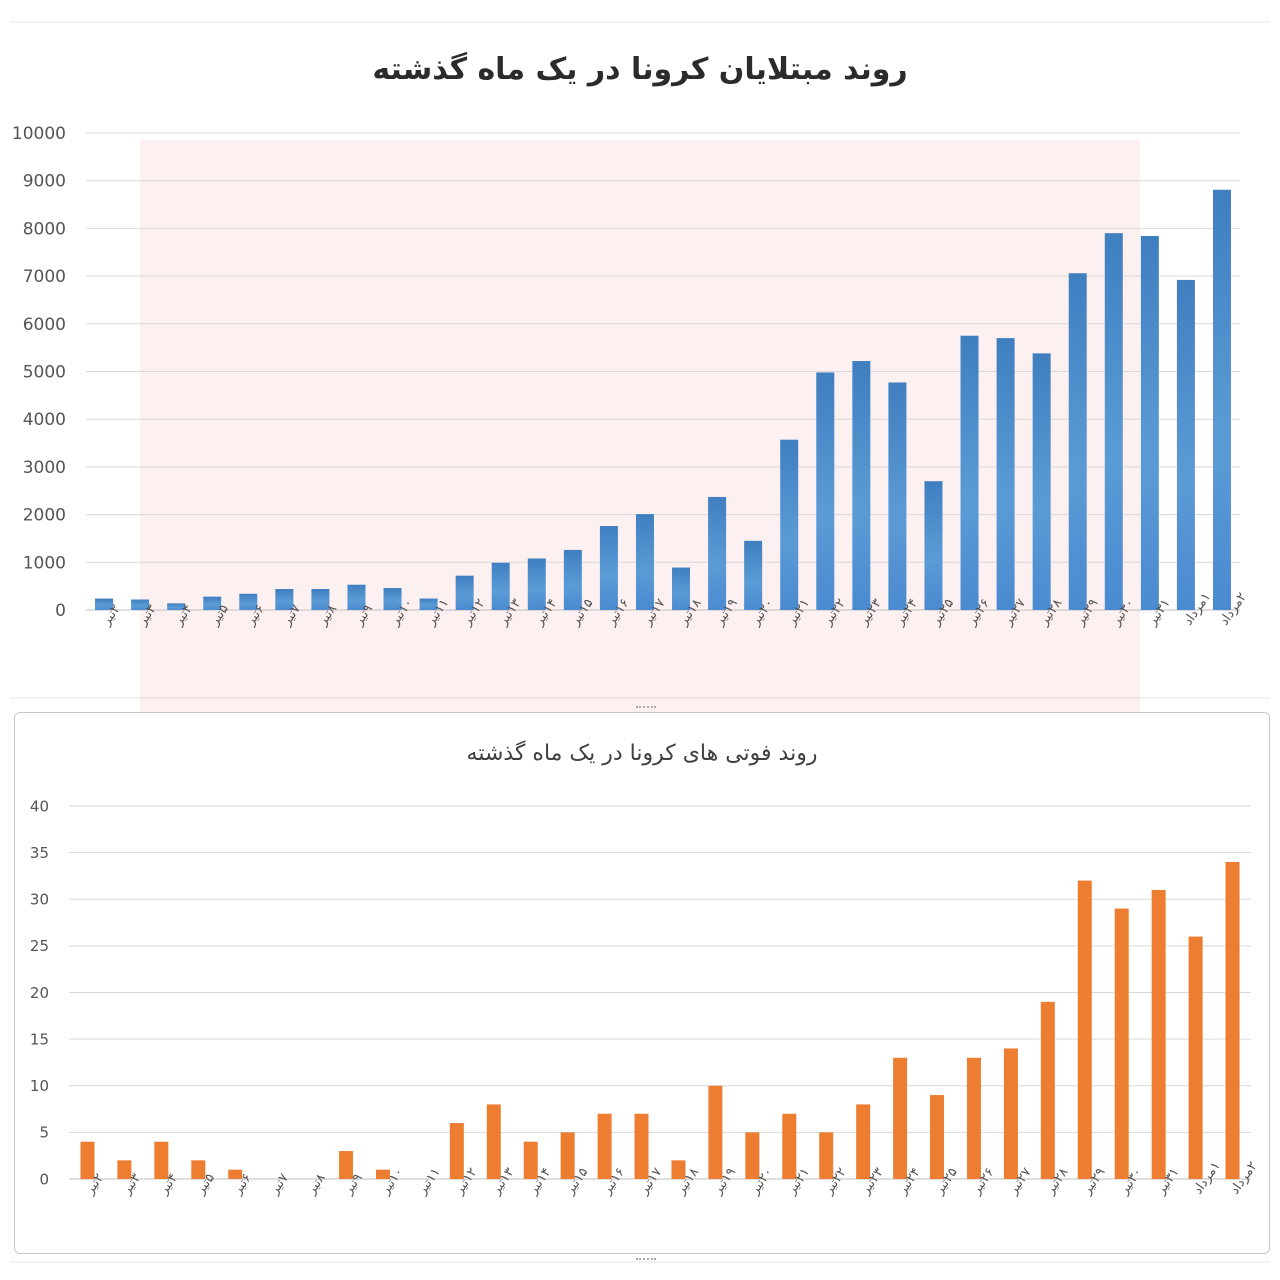 This screenshot has height=1280, width=1280. I want to click on cases-y-tick-label: 2000, so click(44, 516).